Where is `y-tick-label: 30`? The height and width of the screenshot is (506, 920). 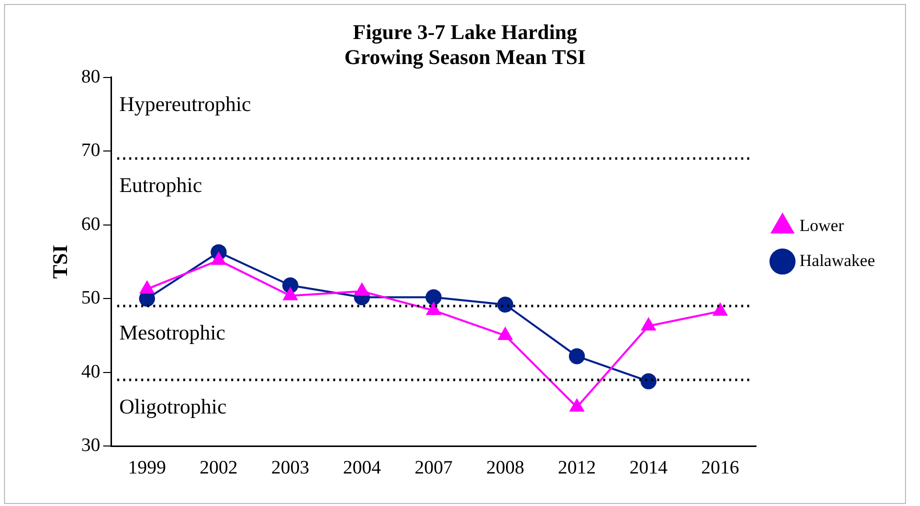
y-tick-label: 30 is located at coordinates (90, 445).